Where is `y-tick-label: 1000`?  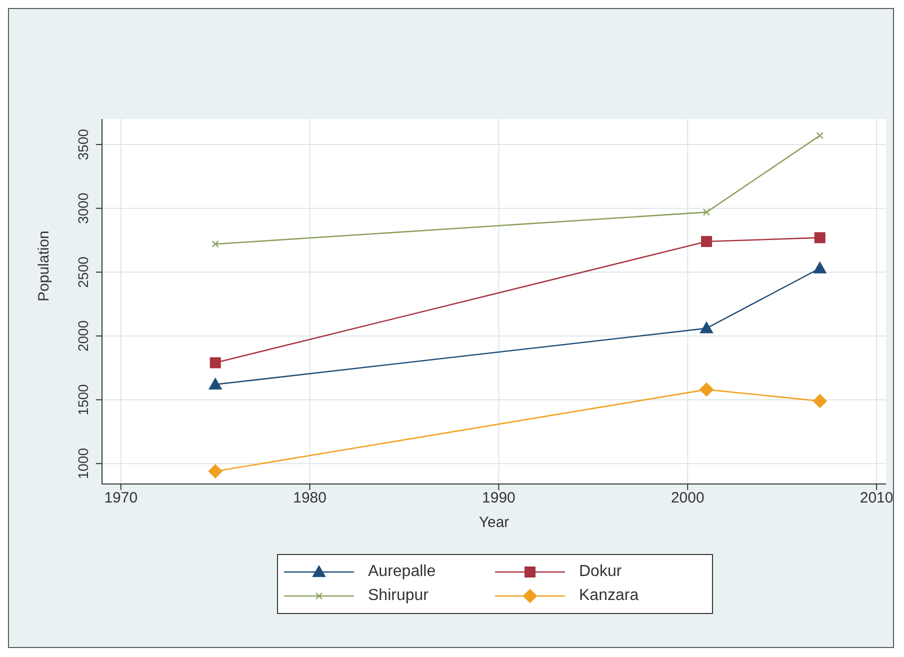 y-tick-label: 1000 is located at coordinates (83, 464).